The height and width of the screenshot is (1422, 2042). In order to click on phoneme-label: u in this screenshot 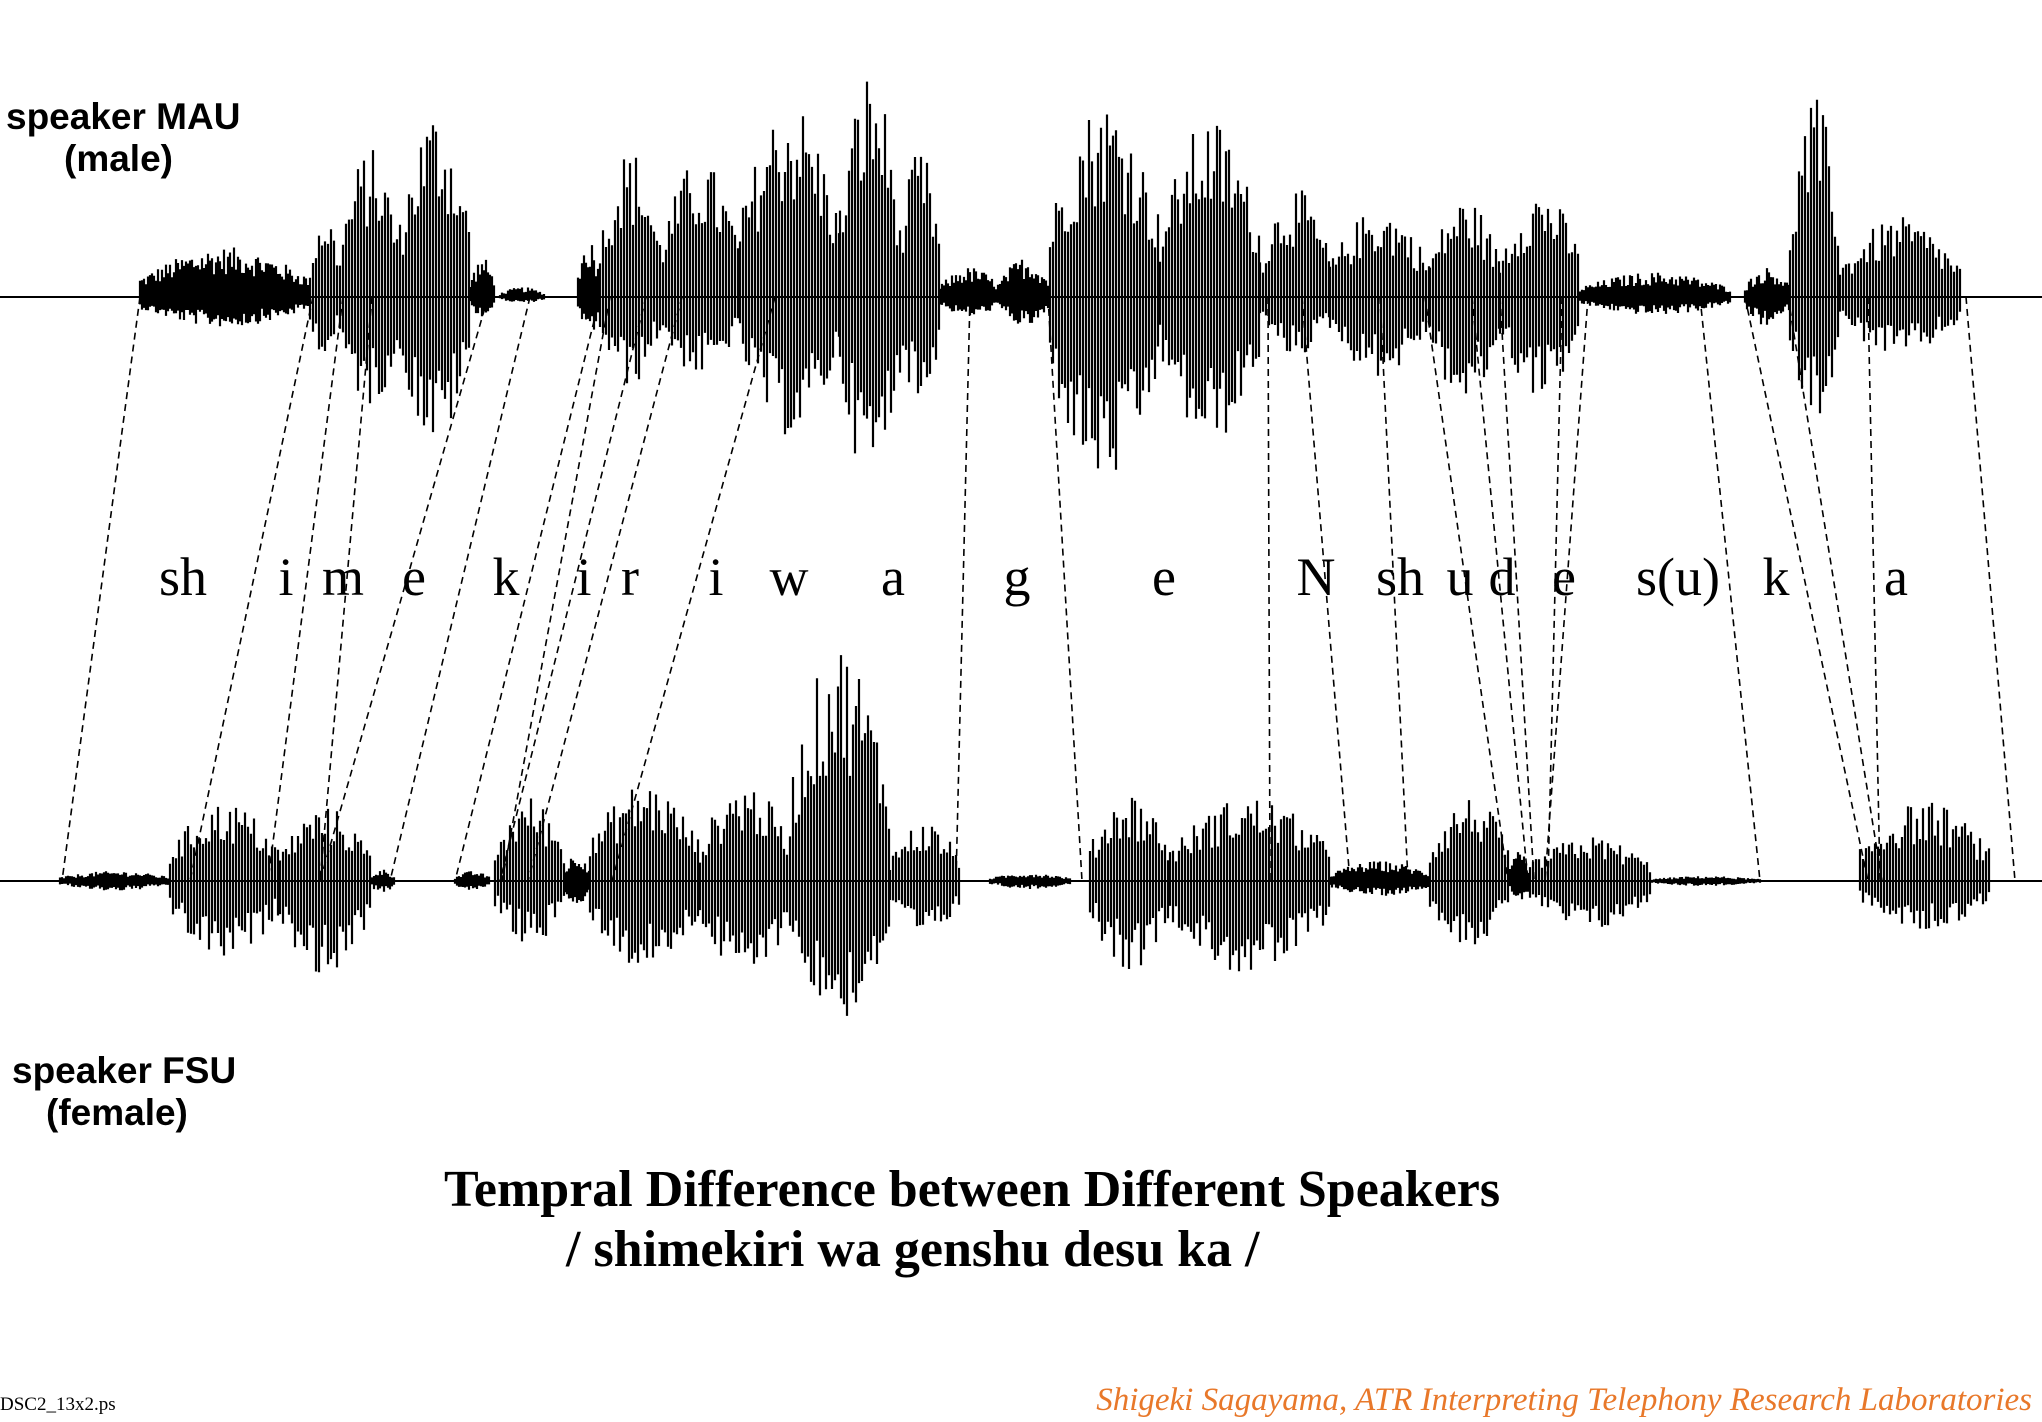, I will do `click(1460, 577)`.